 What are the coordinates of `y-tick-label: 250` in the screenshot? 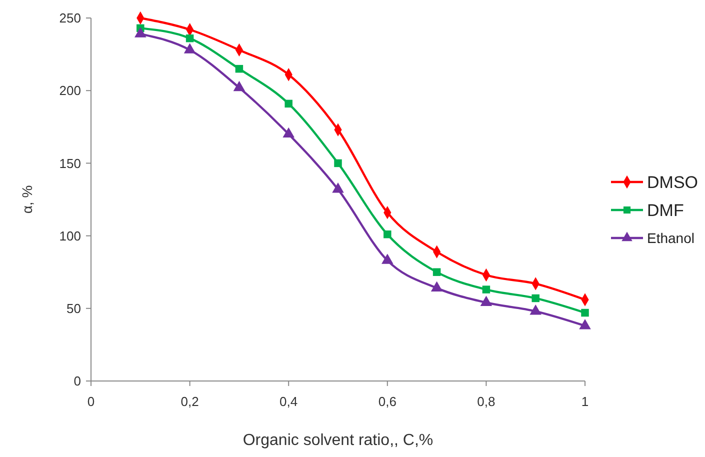 It's located at (70, 18).